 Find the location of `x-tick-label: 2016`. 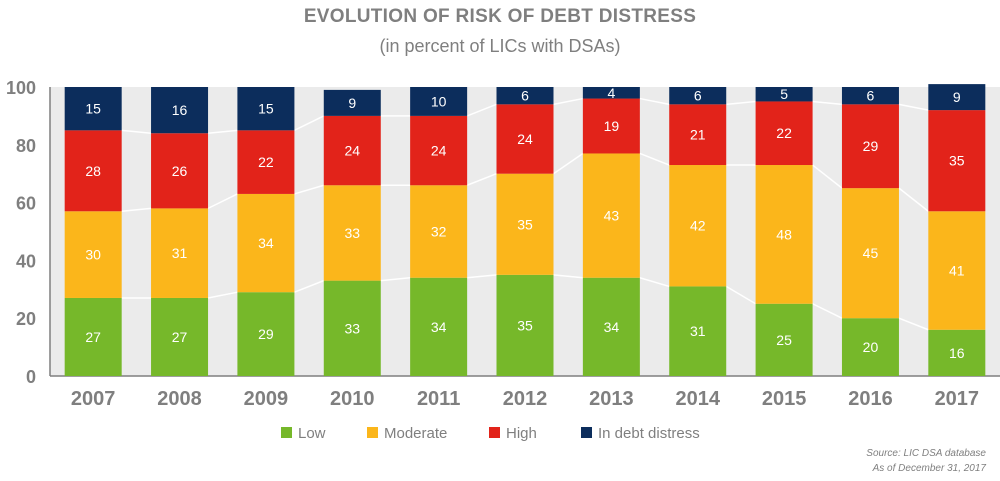

x-tick-label: 2016 is located at coordinates (870, 399).